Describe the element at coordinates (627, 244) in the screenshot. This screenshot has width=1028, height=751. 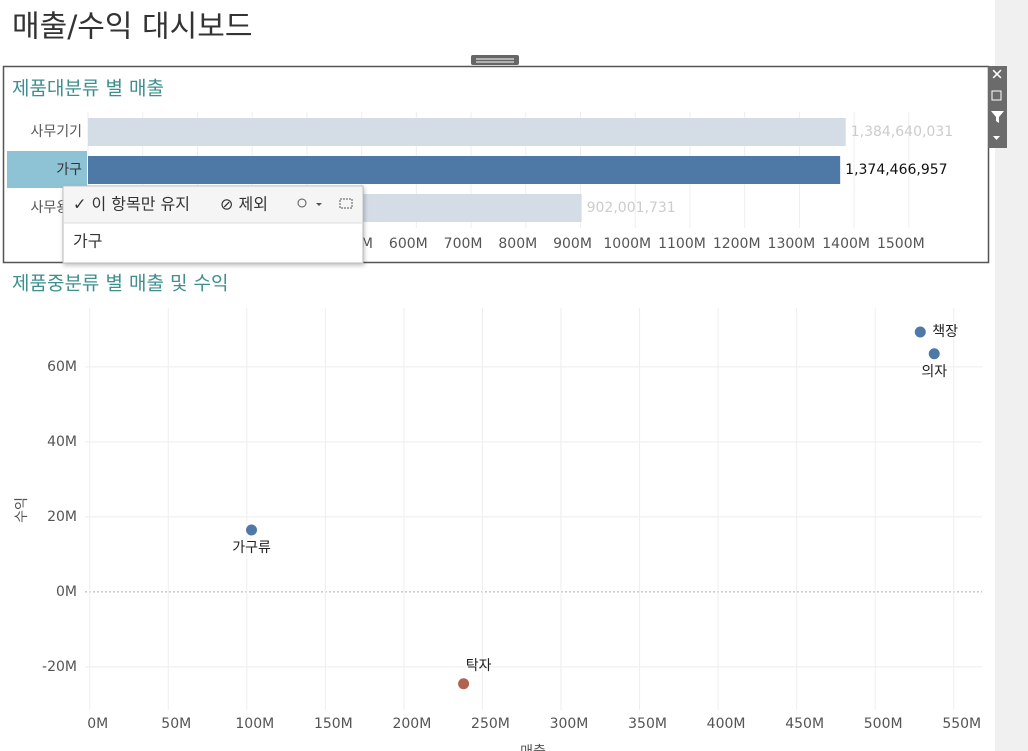
I see `x-tick-label: 1000M` at that location.